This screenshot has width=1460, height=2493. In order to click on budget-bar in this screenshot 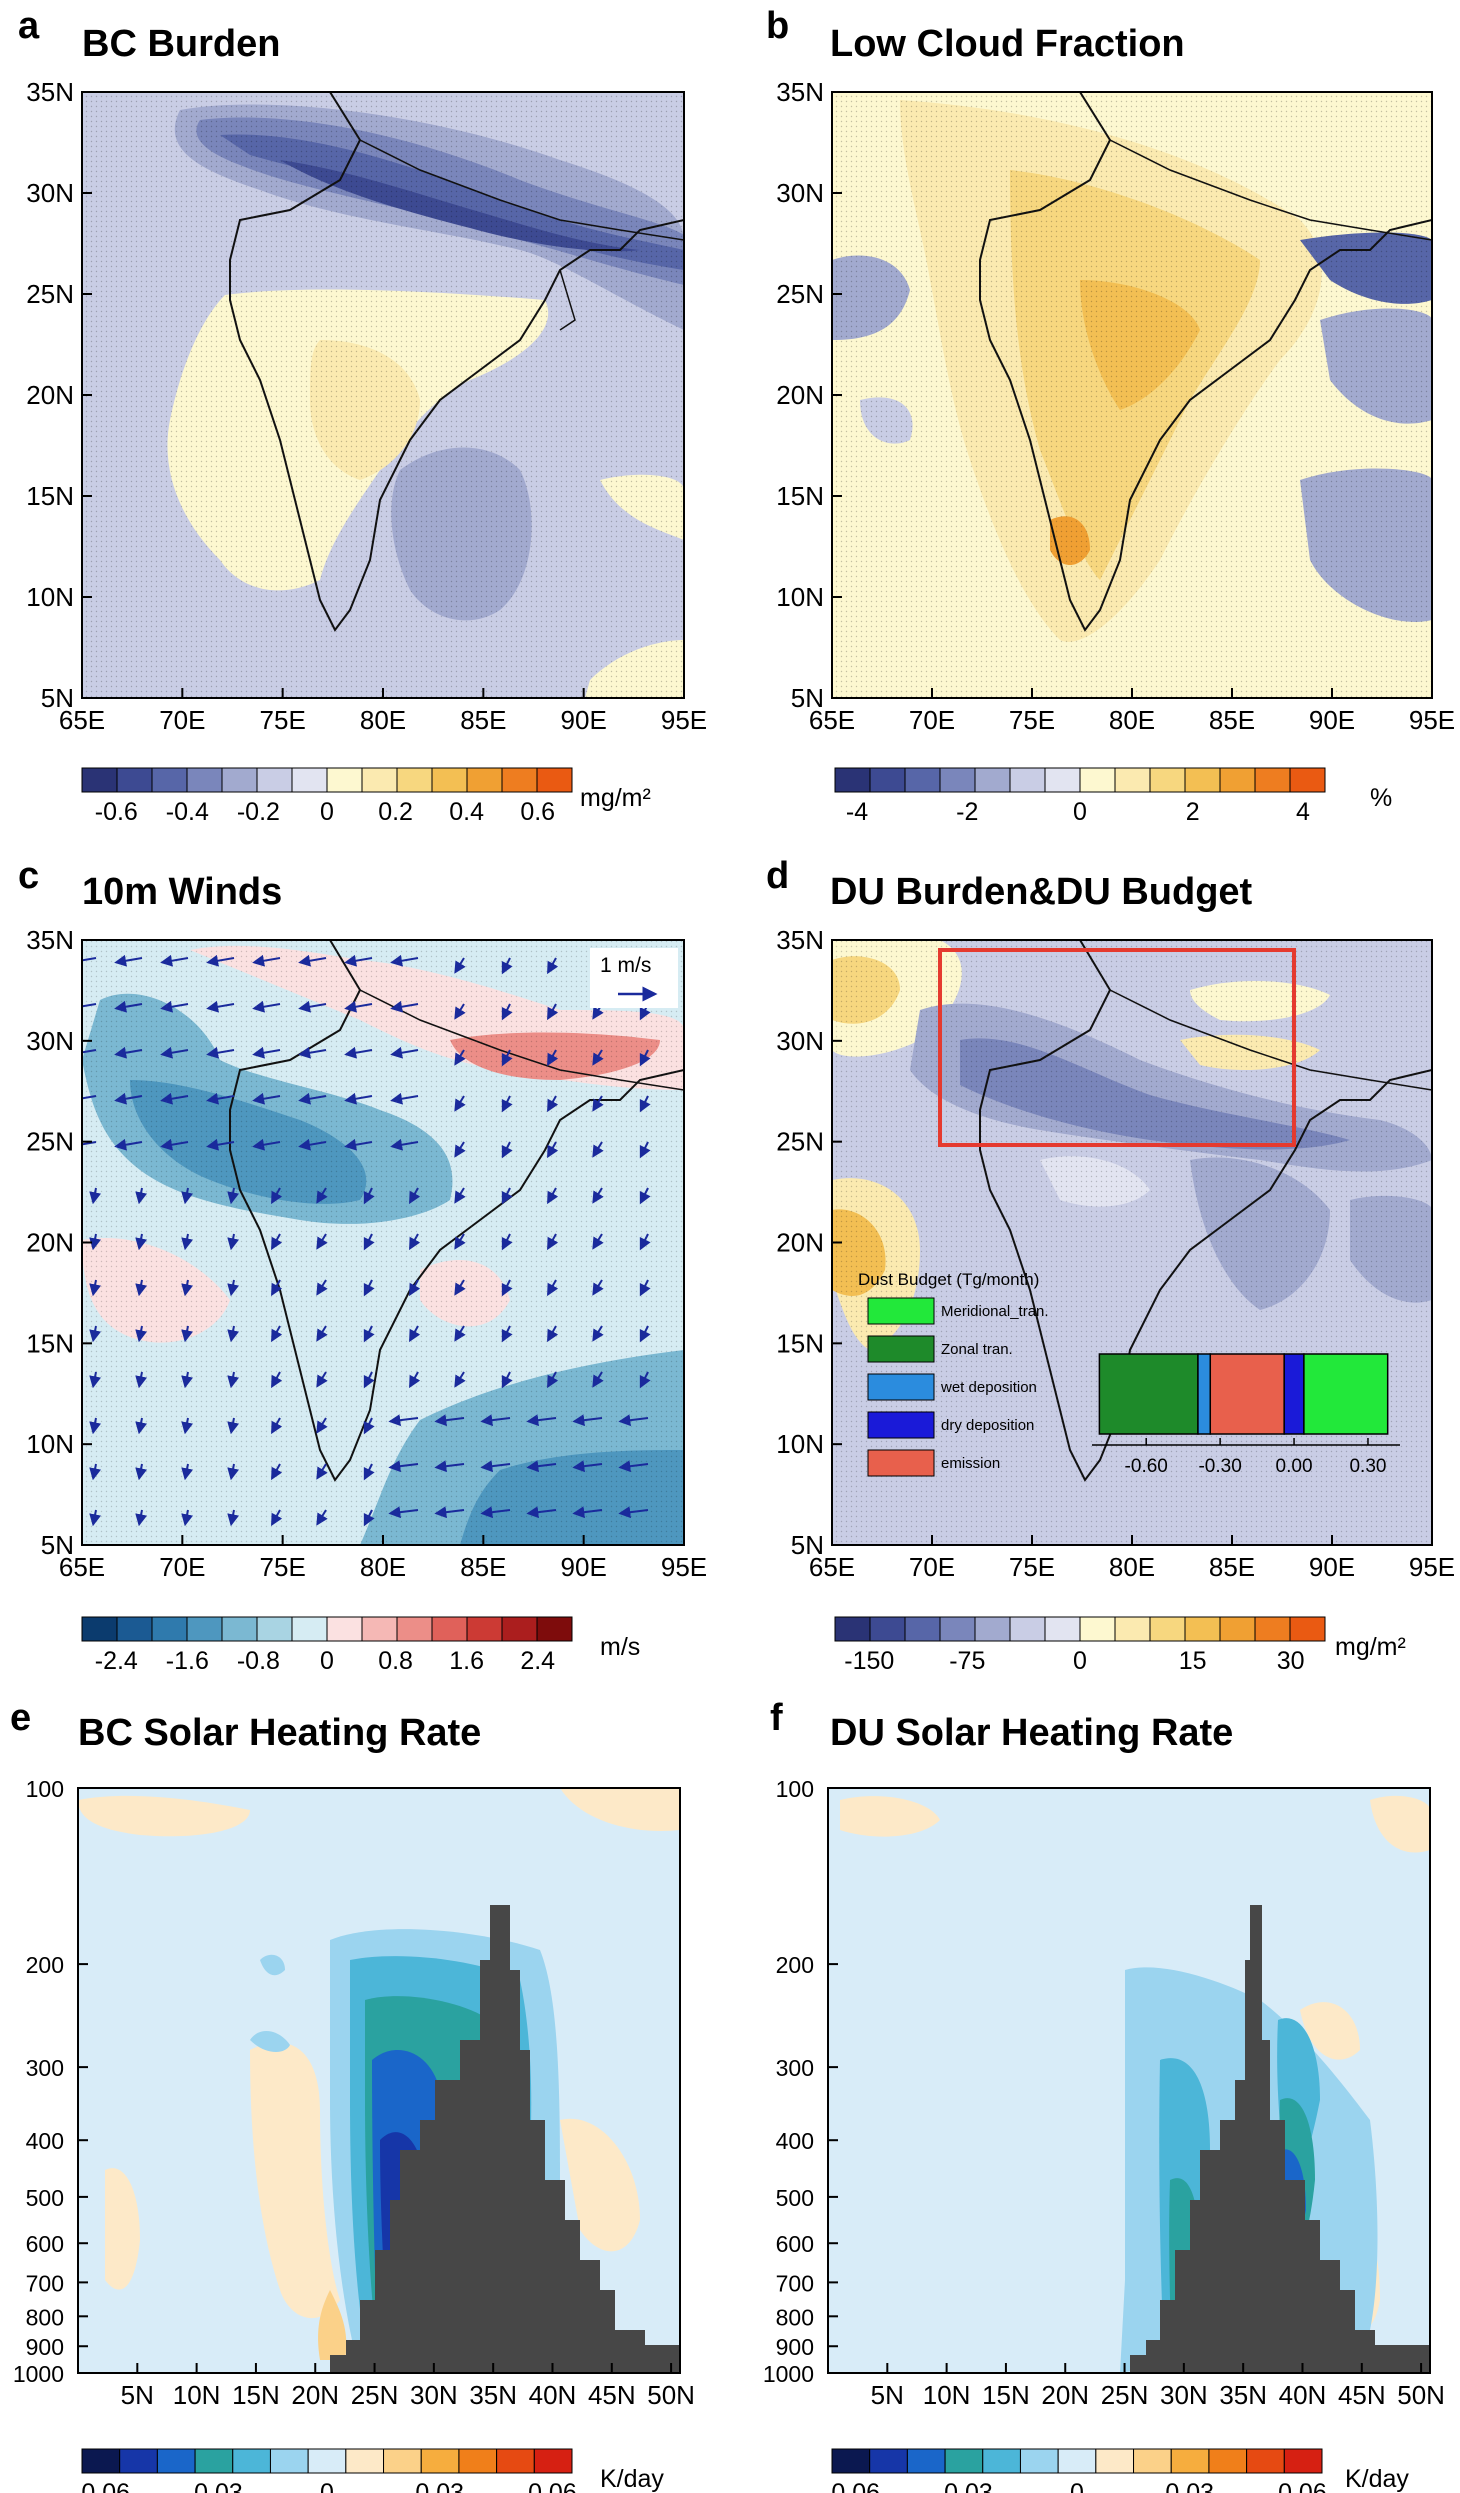, I will do `click(1204, 1394)`.